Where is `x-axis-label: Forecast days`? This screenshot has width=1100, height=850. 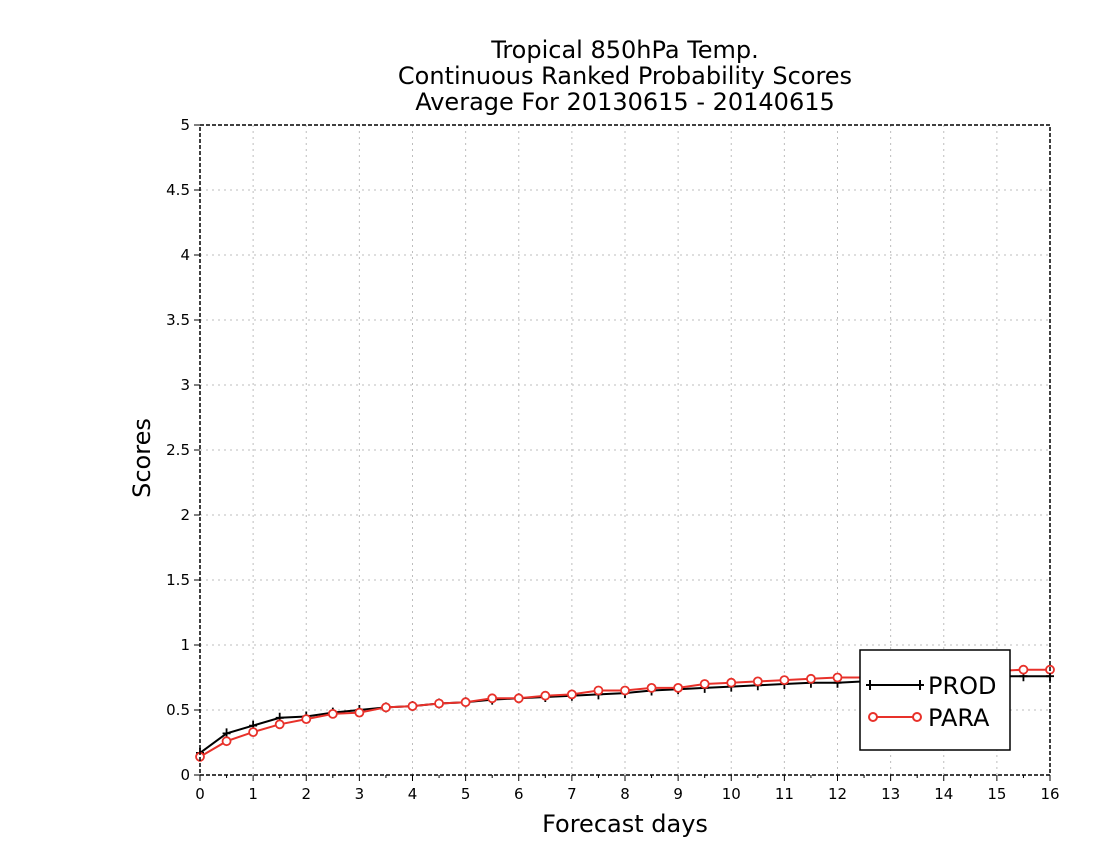
x-axis-label: Forecast days is located at coordinates (625, 824).